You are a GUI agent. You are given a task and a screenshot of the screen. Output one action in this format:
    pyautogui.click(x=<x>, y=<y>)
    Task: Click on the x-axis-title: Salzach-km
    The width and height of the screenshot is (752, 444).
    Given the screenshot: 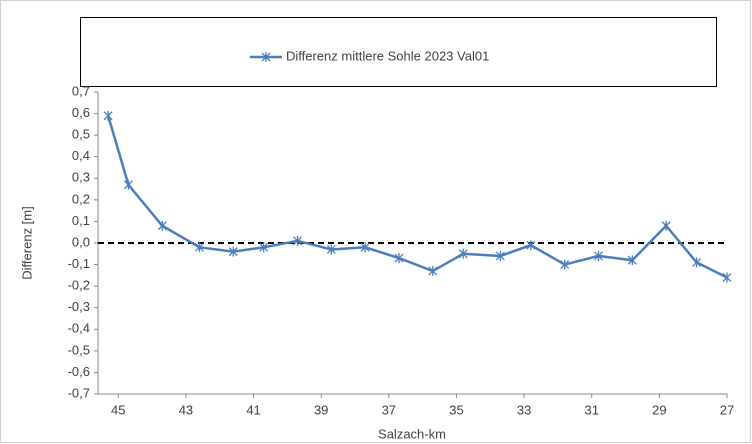 What is the action you would take?
    pyautogui.click(x=412, y=433)
    